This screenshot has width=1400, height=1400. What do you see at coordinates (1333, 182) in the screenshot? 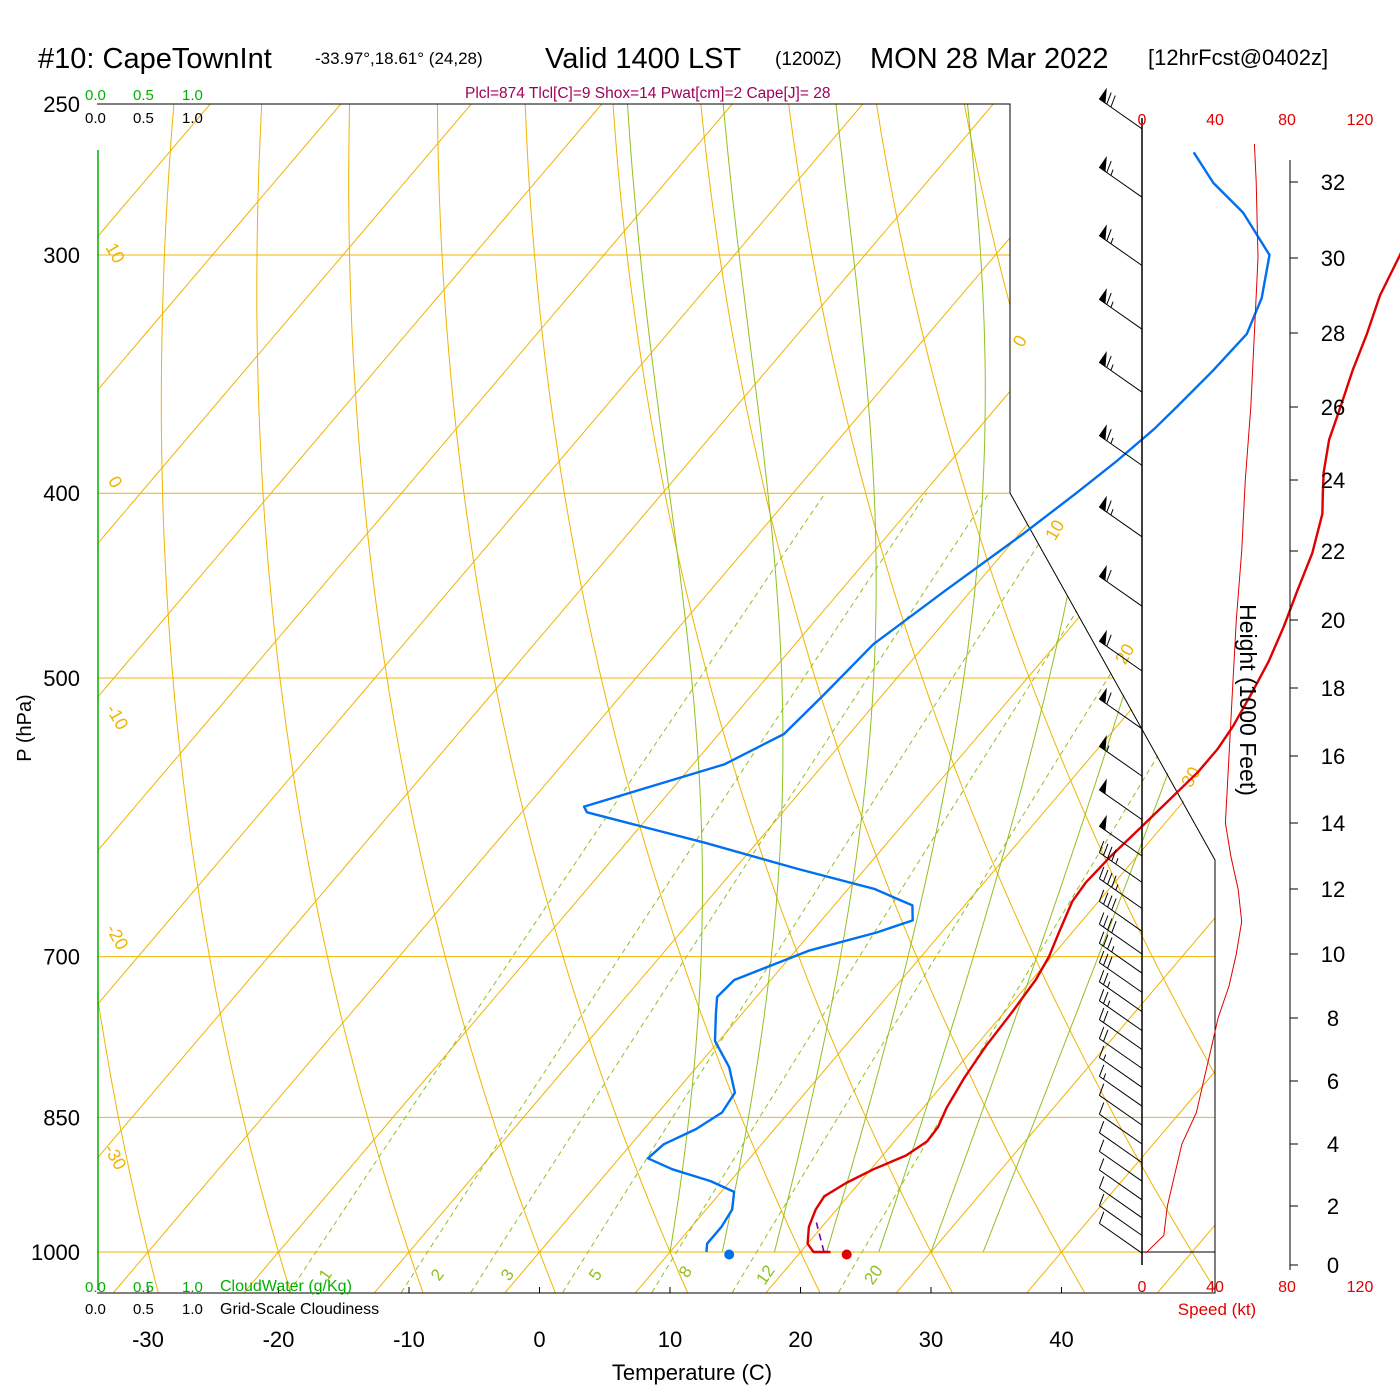
I see `height-tick-label: 32` at bounding box center [1333, 182].